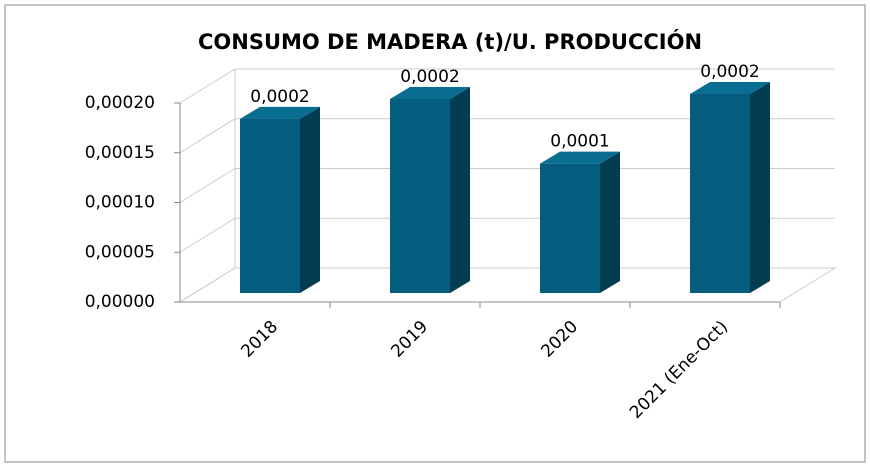 The image size is (870, 467). I want to click on y-tick-label: 0,00010, so click(120, 203).